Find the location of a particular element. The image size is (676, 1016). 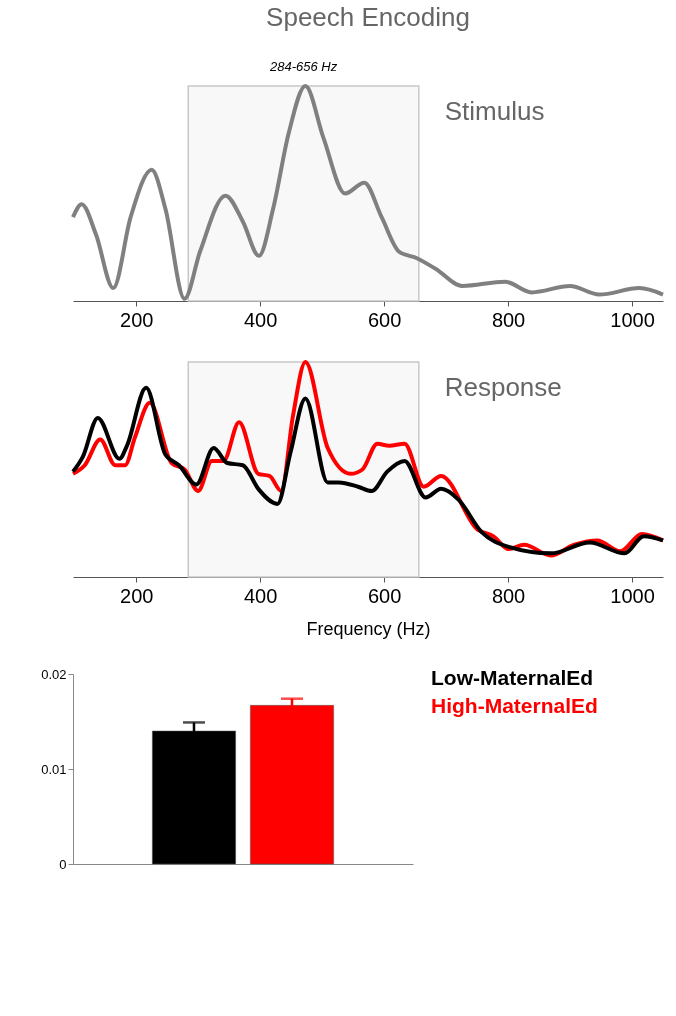

text: Low-MaternalEd is located at coordinates (512, 677).